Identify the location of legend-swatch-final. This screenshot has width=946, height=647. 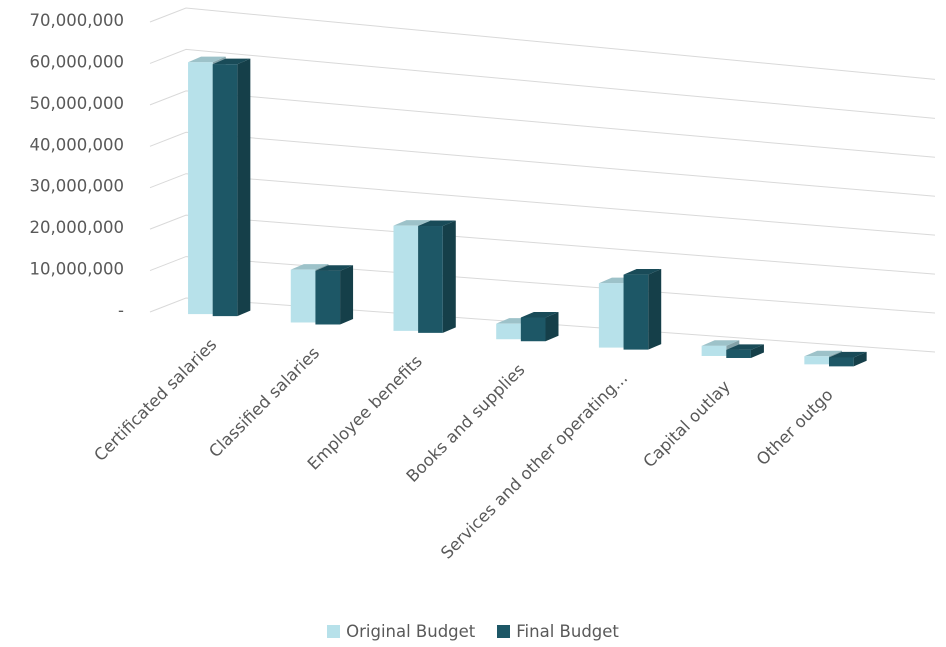
(504, 631).